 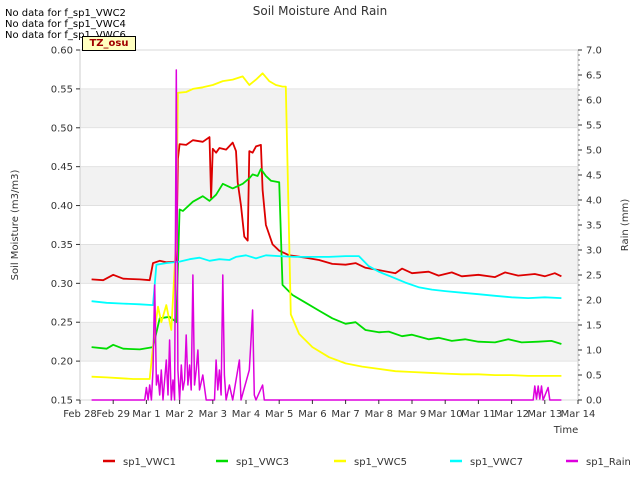 I want to click on y-tick-label: 0.15, so click(x=62, y=401).